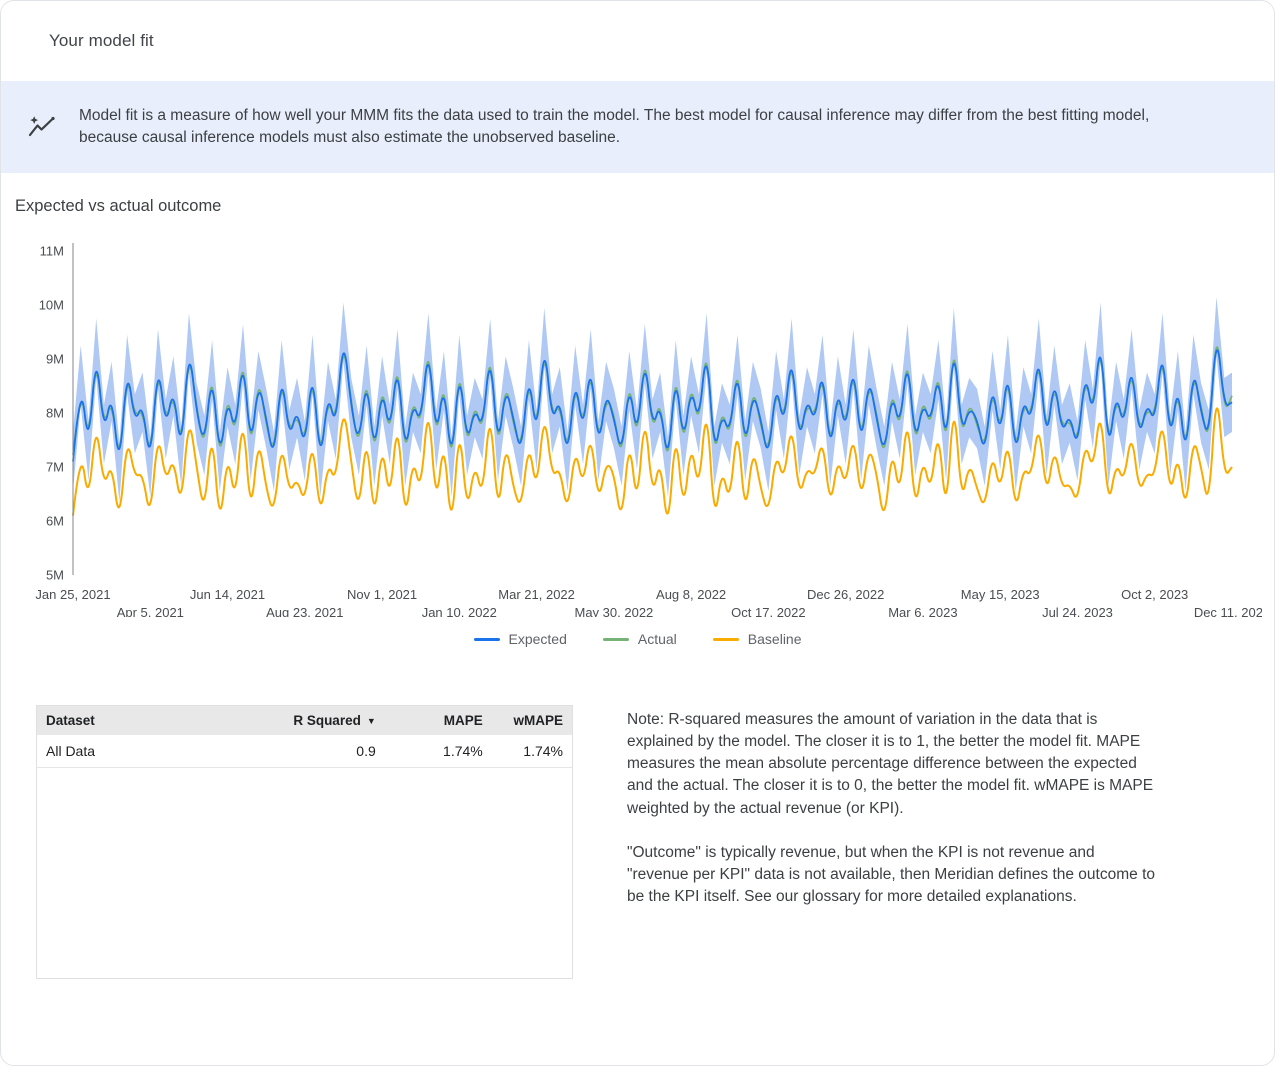 Image resolution: width=1275 pixels, height=1066 pixels. I want to click on svg-text: Jun 14, 2021, so click(227, 594).